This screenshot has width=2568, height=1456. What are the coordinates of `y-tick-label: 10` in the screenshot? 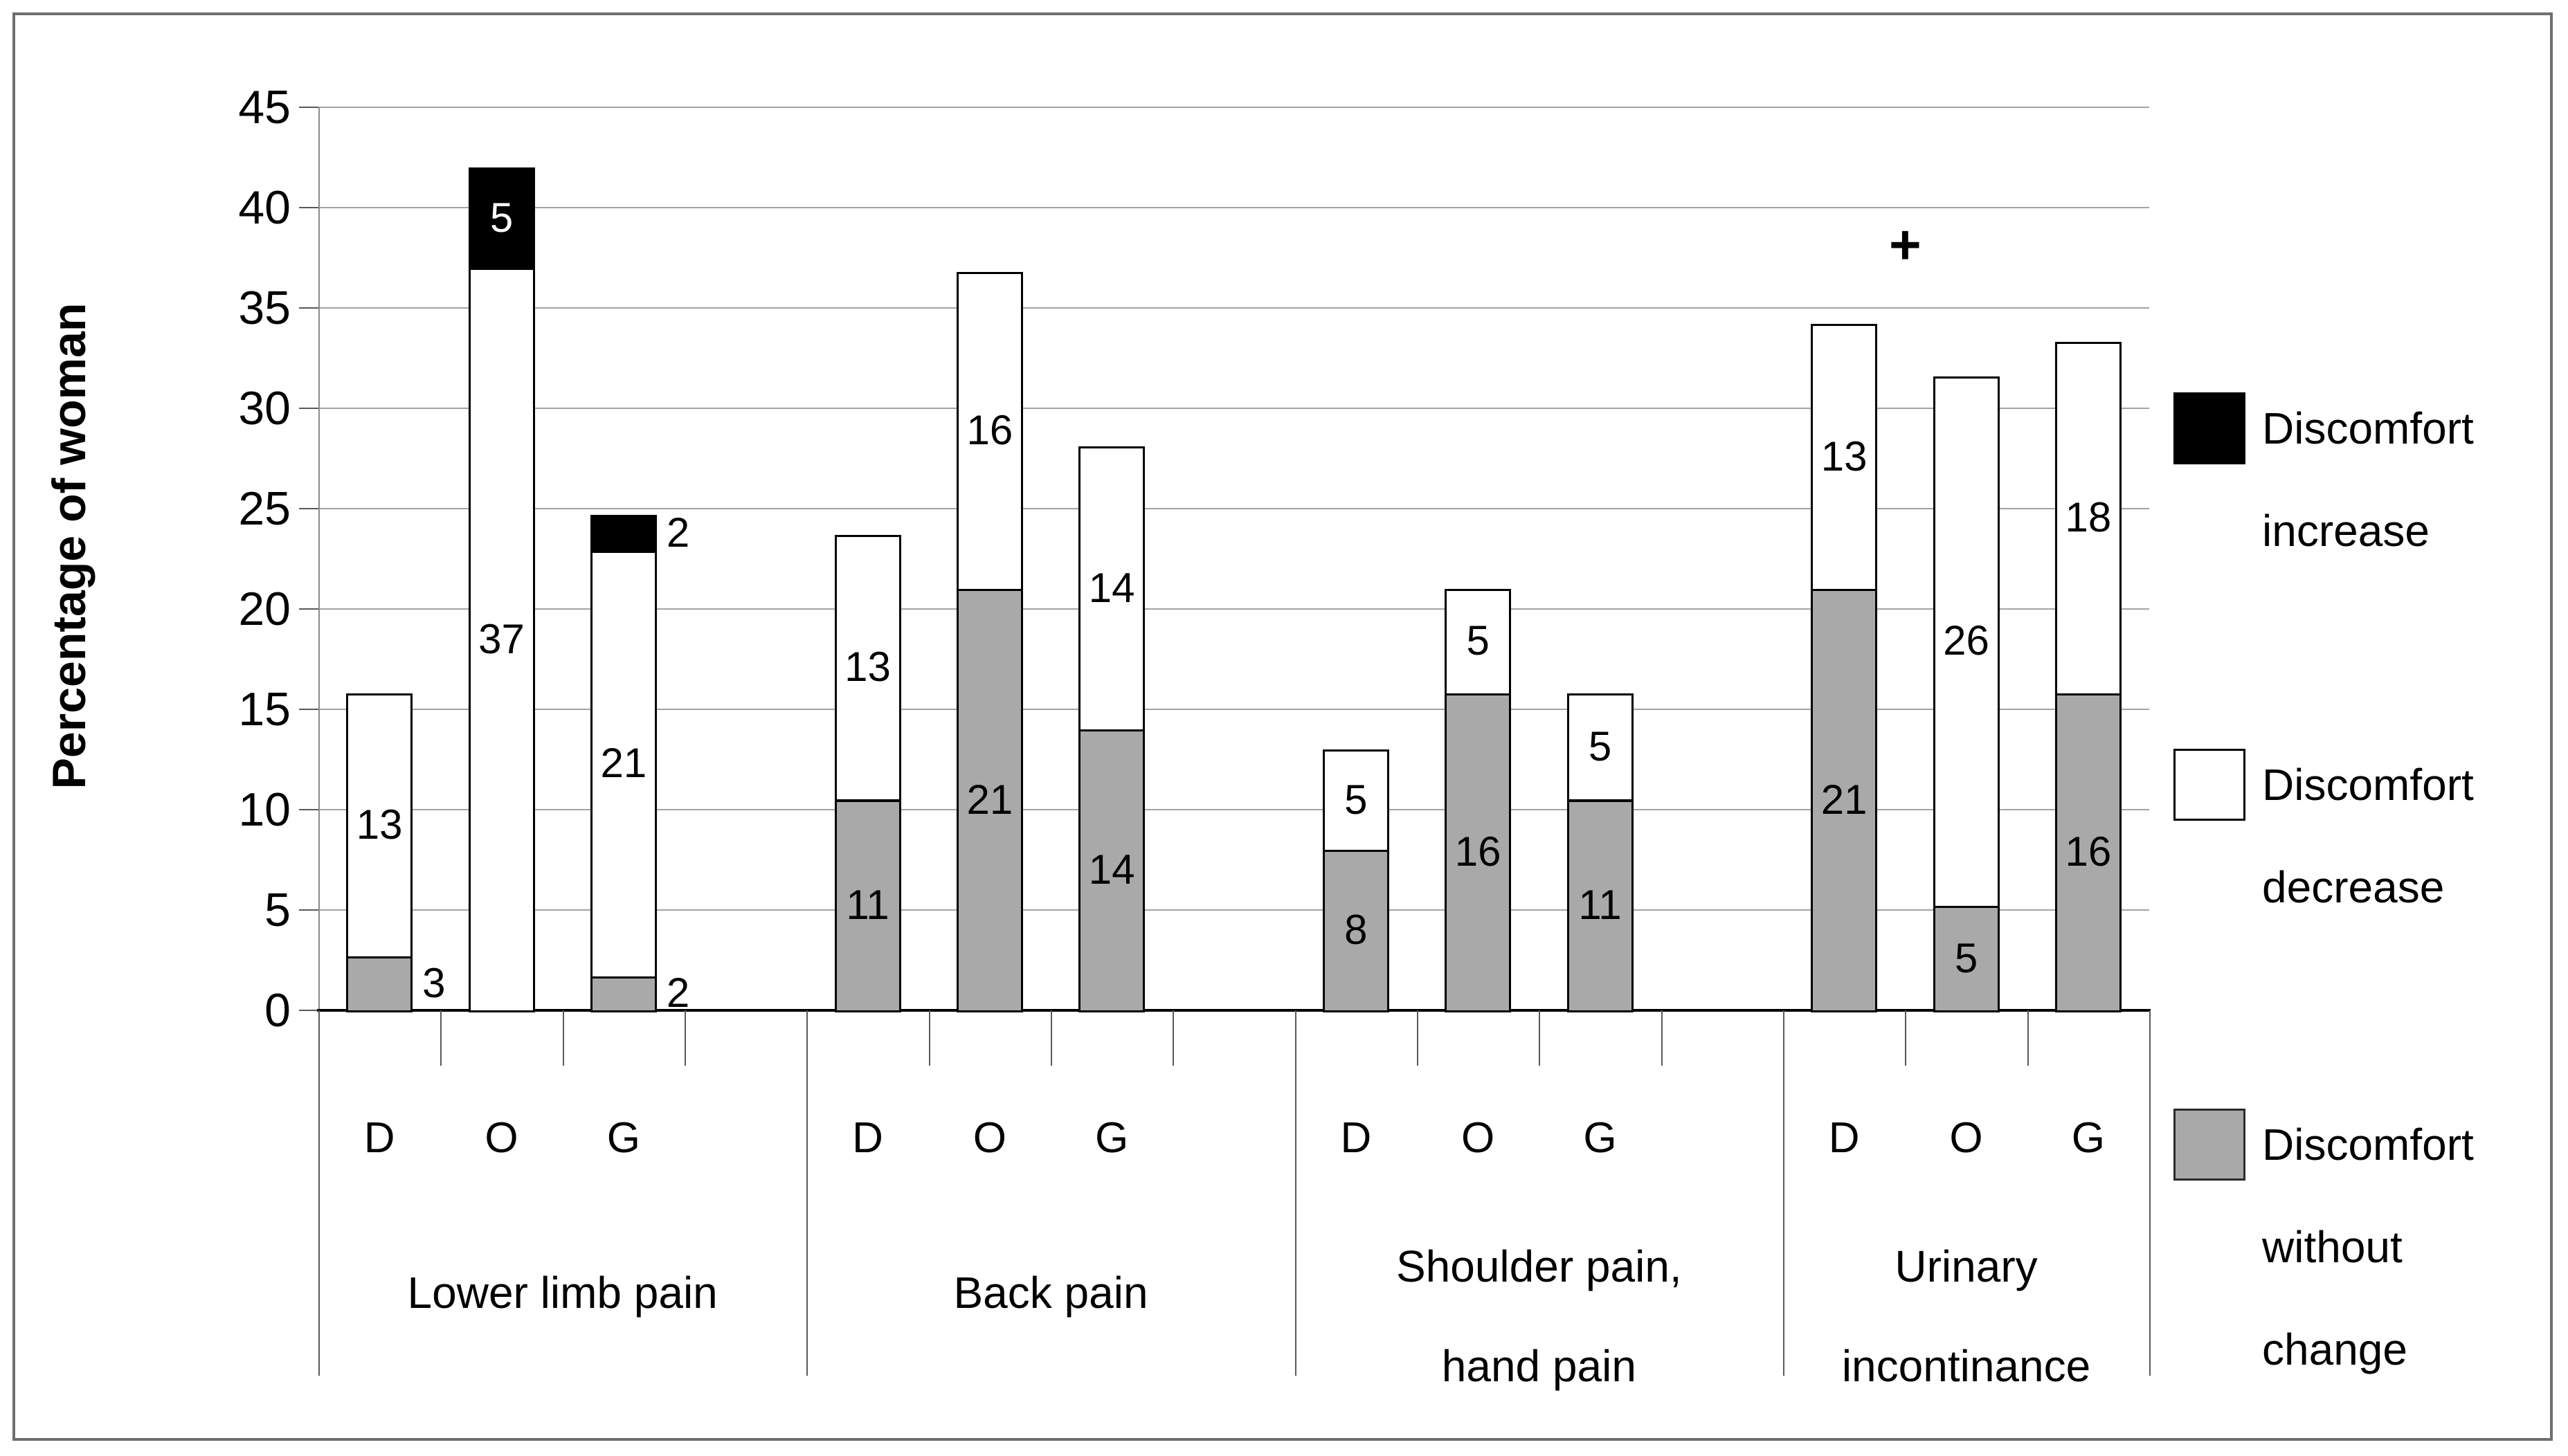 It's located at (264, 809).